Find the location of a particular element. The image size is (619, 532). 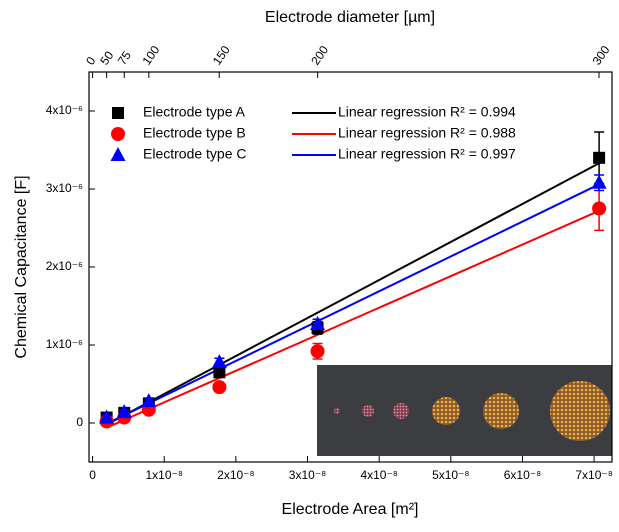

x2-tick-label: 200 is located at coordinates (319, 55).